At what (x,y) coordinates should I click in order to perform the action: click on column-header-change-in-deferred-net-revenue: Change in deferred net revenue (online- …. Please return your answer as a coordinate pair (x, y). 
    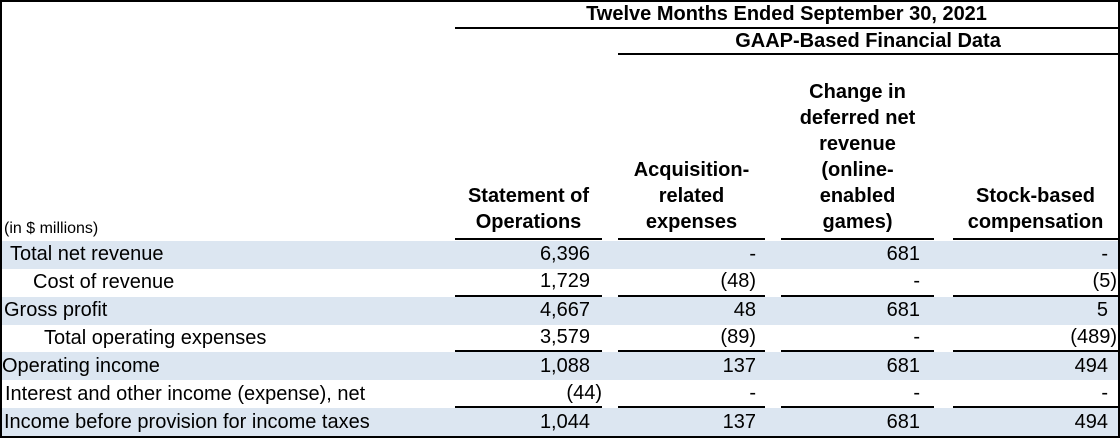
    Looking at the image, I should click on (857, 148).